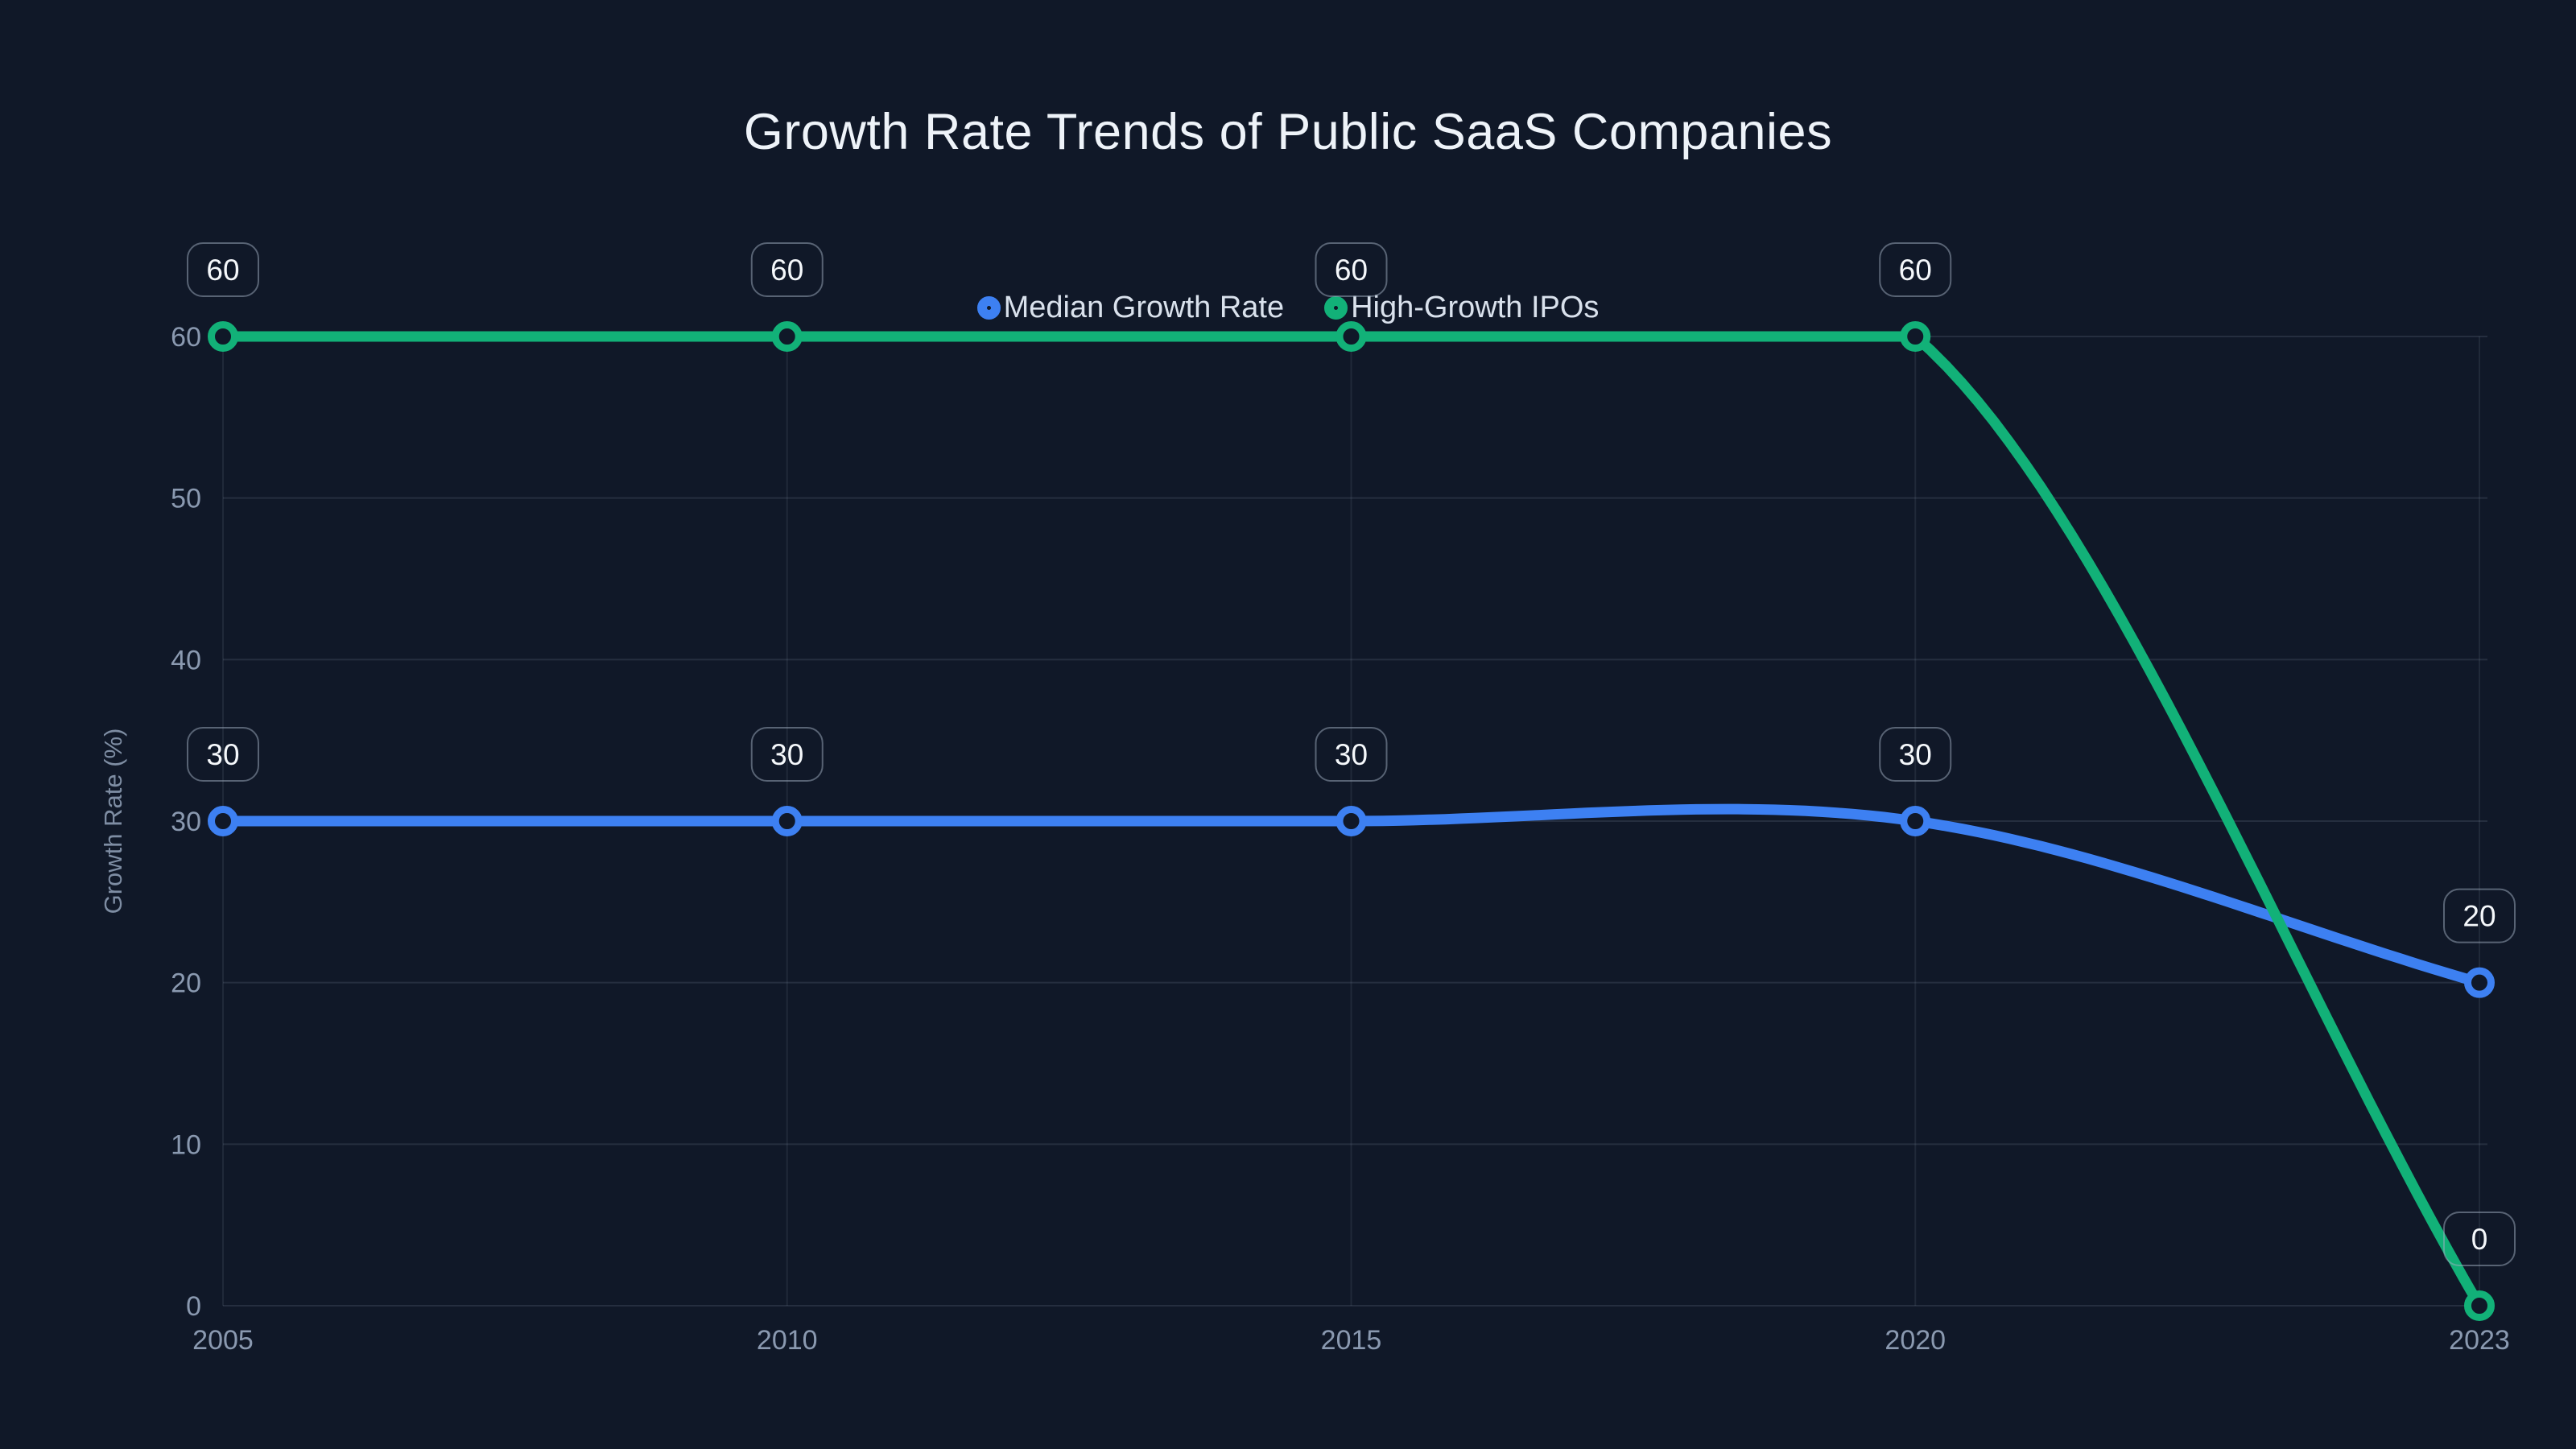 Image resolution: width=2576 pixels, height=1449 pixels. I want to click on data-point-median-growth-rate-2010, so click(787, 821).